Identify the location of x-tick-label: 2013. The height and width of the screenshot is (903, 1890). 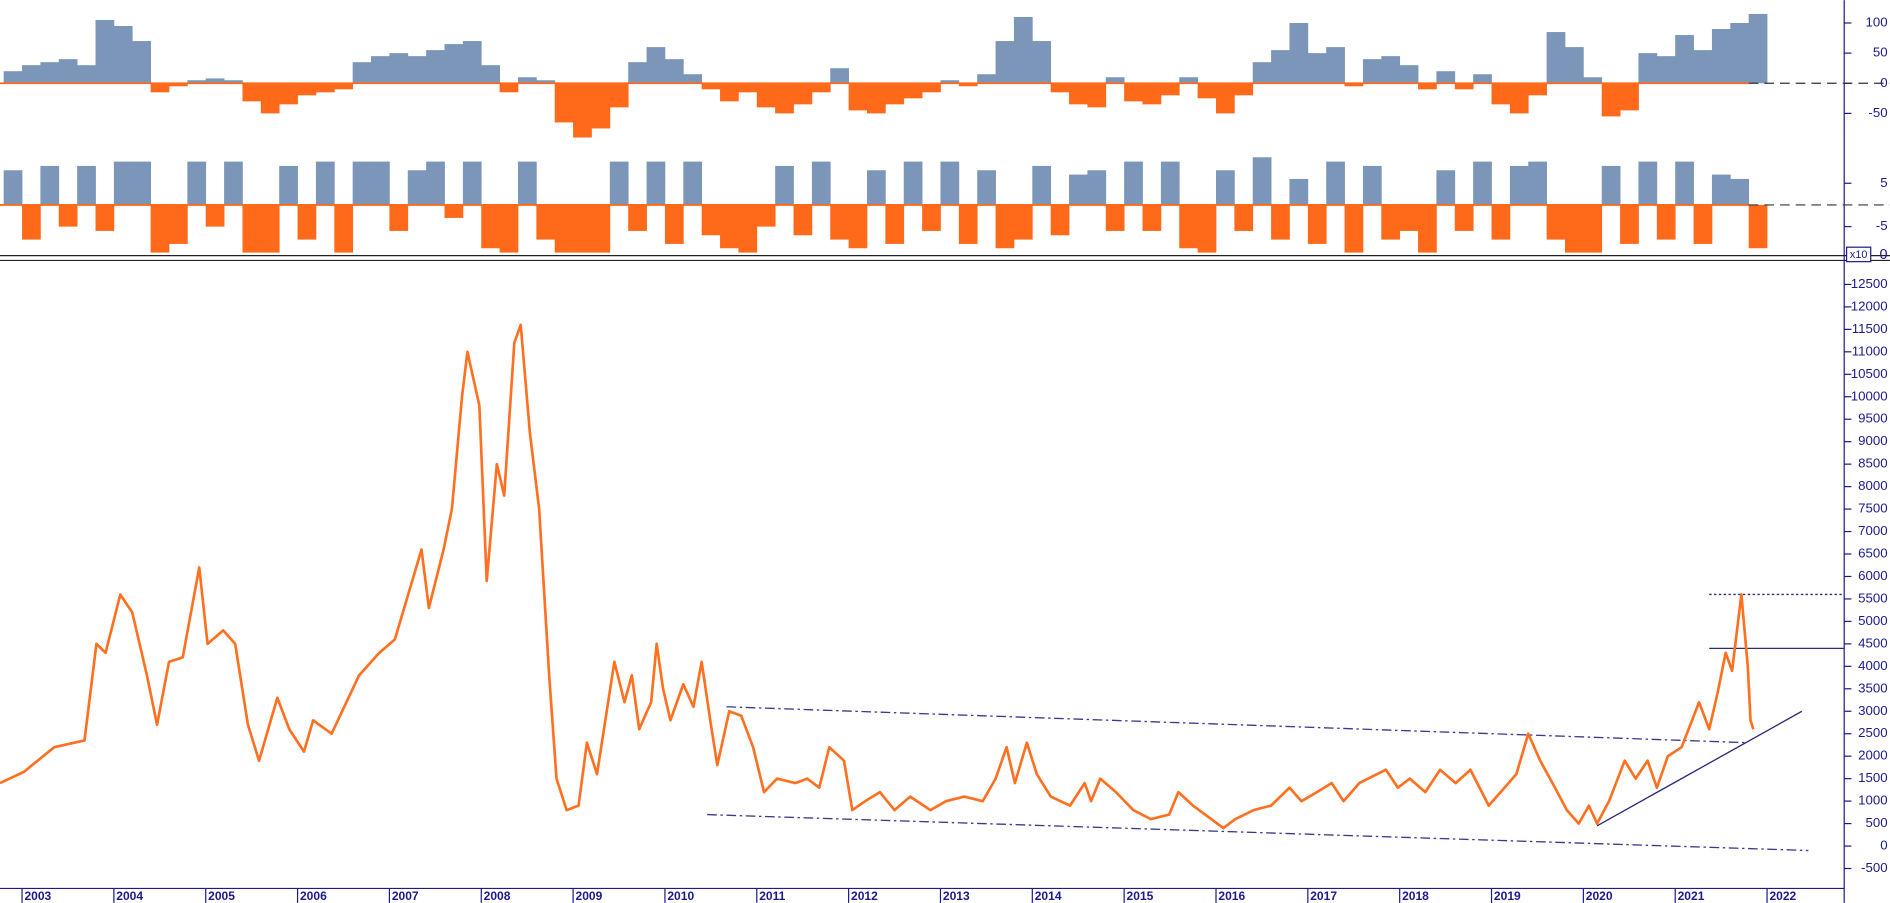
(956, 896).